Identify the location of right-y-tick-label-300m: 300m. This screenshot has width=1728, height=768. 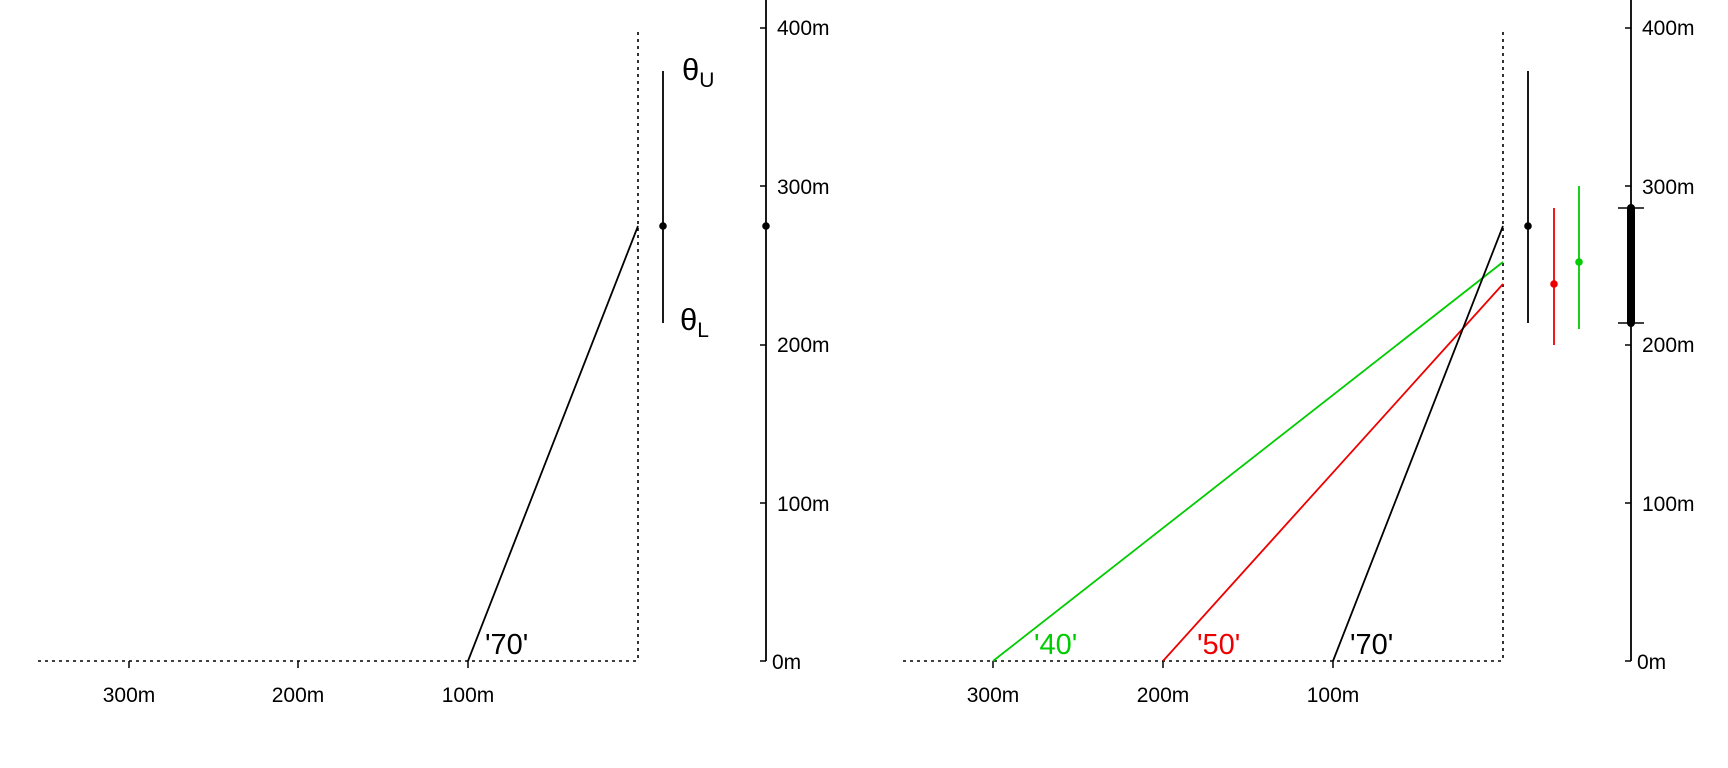
(1668, 187).